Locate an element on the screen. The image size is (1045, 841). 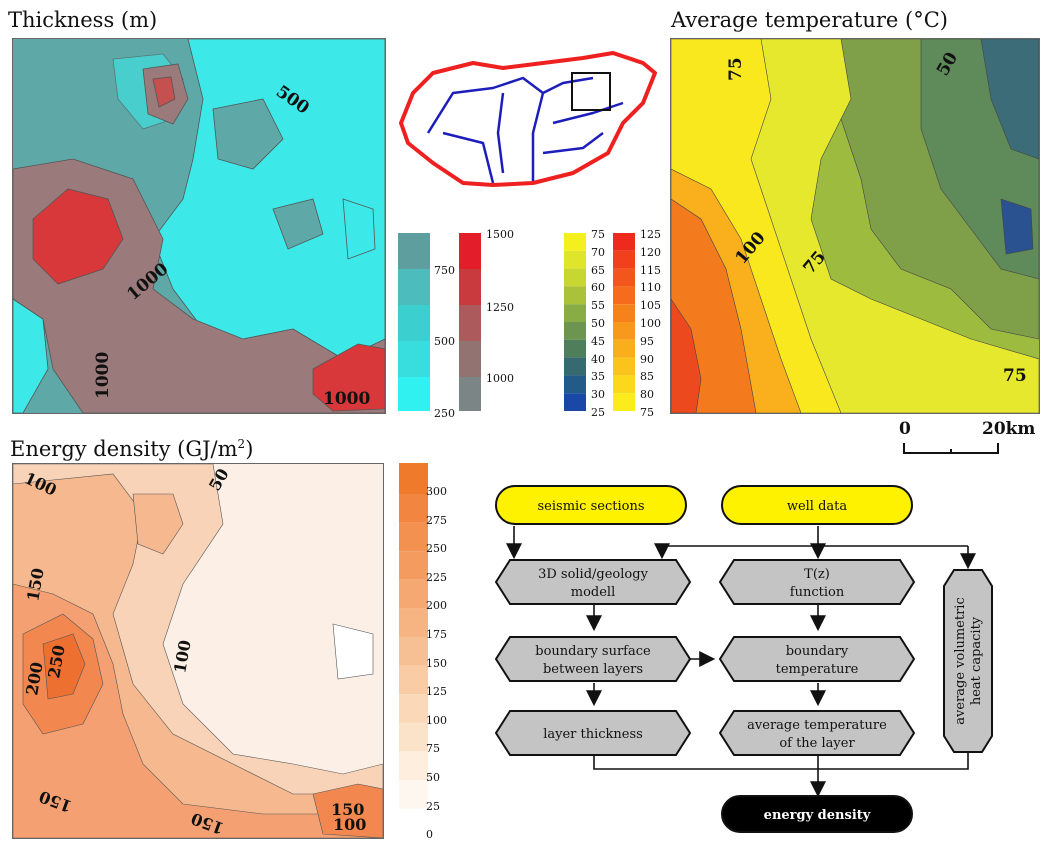
temperature-legend-blue-labels: 75 70 65 60 55 50 45 40 35 30 25 is located at coordinates (601, 324).